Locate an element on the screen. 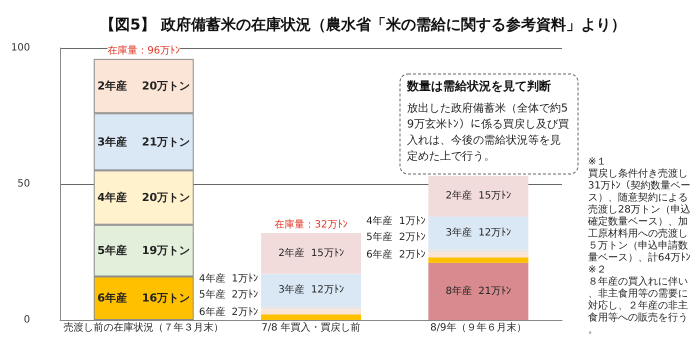 The width and height of the screenshot is (700, 347). chart-title: 【図5】 政府備蓄米の在庫状況（農水省「米の需給に関する参考資料」より） is located at coordinates (363, 25).